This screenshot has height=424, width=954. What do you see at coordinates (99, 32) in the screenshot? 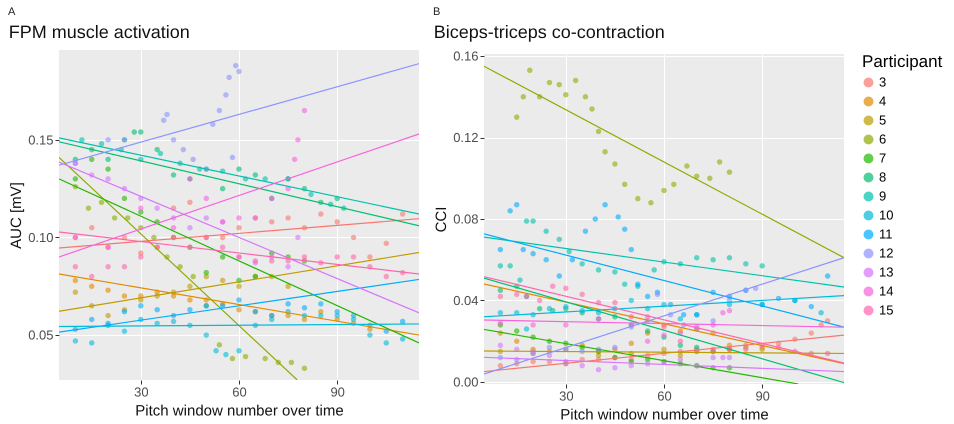
I see `chart-title: FPM muscle activation` at bounding box center [99, 32].